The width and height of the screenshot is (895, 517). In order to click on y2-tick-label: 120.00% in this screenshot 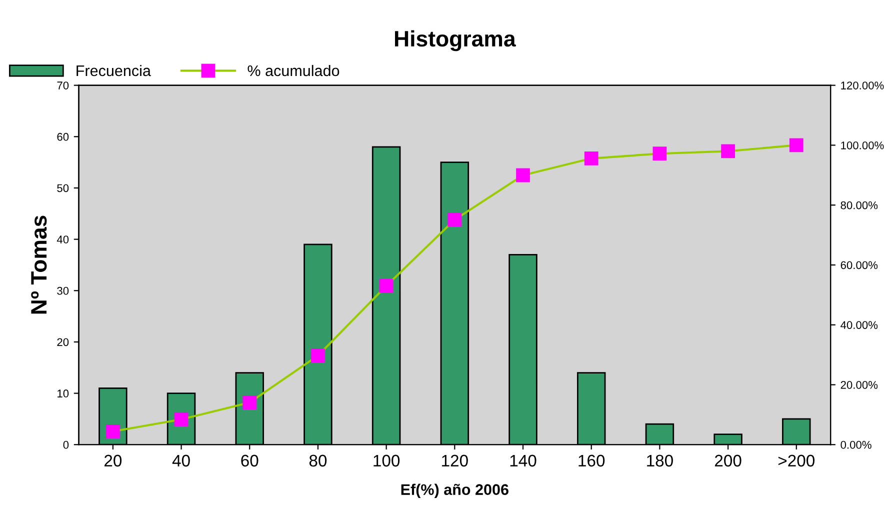, I will do `click(862, 86)`.